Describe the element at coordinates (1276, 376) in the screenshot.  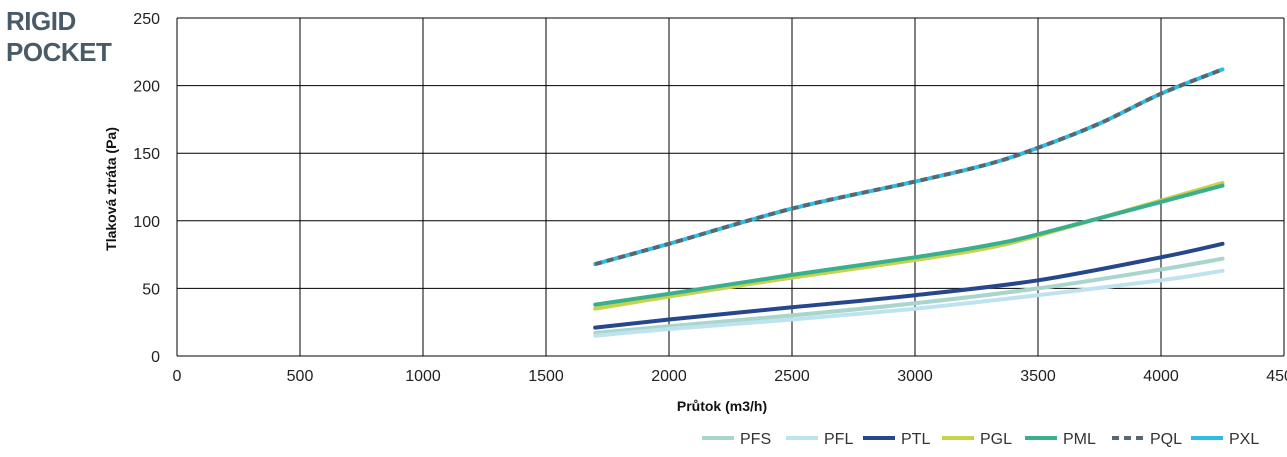
I see `x-tick-label-9: 4500` at that location.